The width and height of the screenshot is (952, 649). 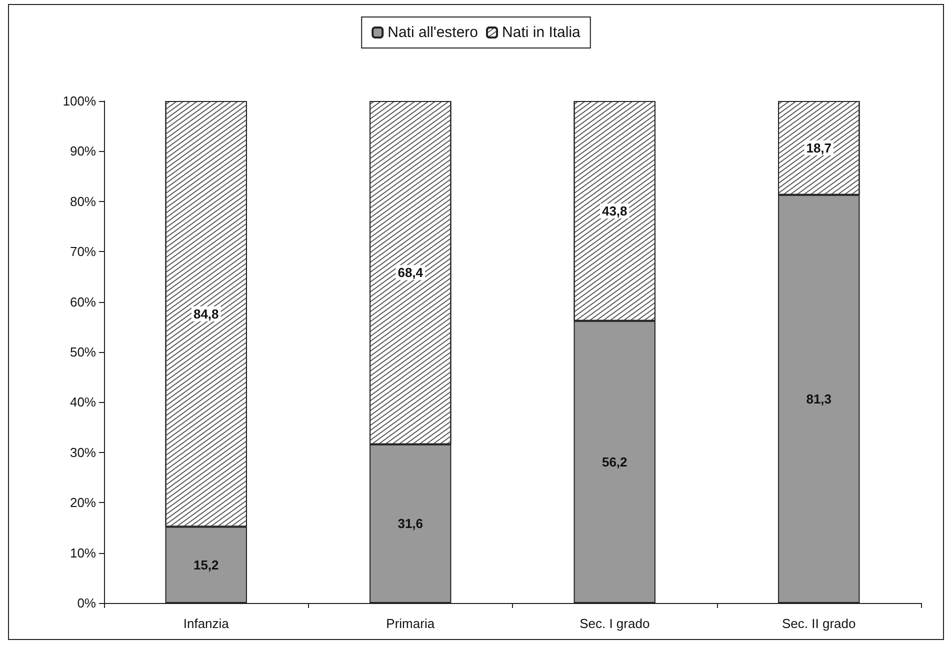 What do you see at coordinates (819, 398) in the screenshot?
I see `data-label: 81,3` at bounding box center [819, 398].